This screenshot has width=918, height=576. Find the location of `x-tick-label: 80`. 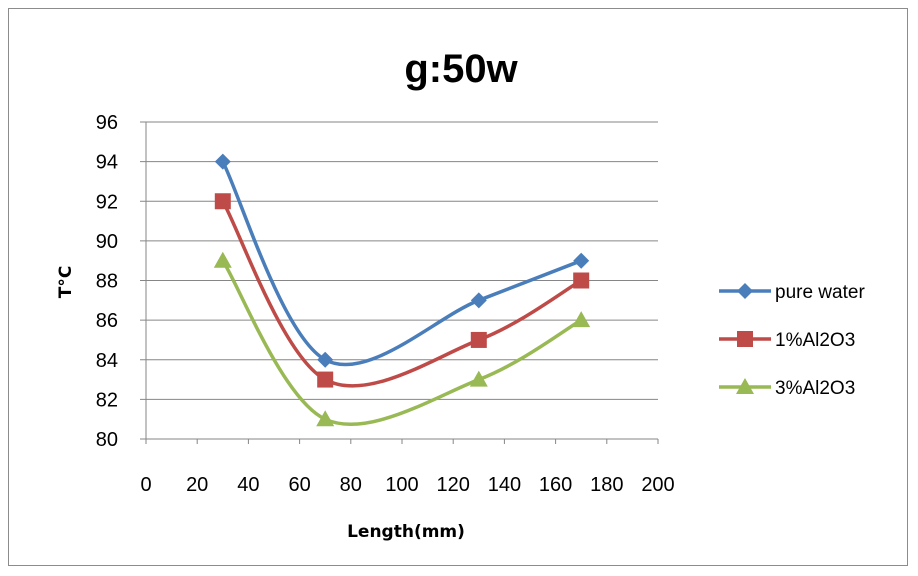

x-tick-label: 80 is located at coordinates (351, 485).